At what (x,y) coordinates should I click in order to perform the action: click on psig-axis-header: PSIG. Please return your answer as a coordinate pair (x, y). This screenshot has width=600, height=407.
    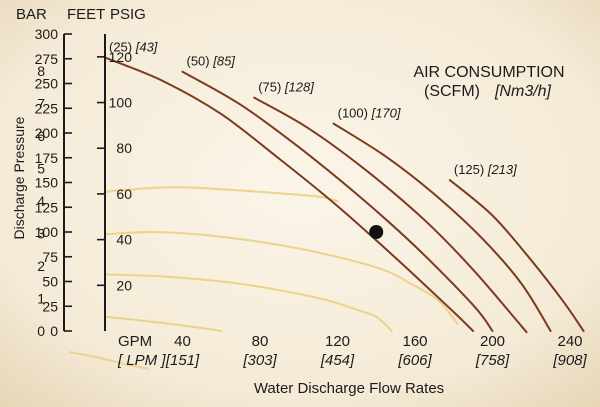
    Looking at the image, I should click on (128, 14).